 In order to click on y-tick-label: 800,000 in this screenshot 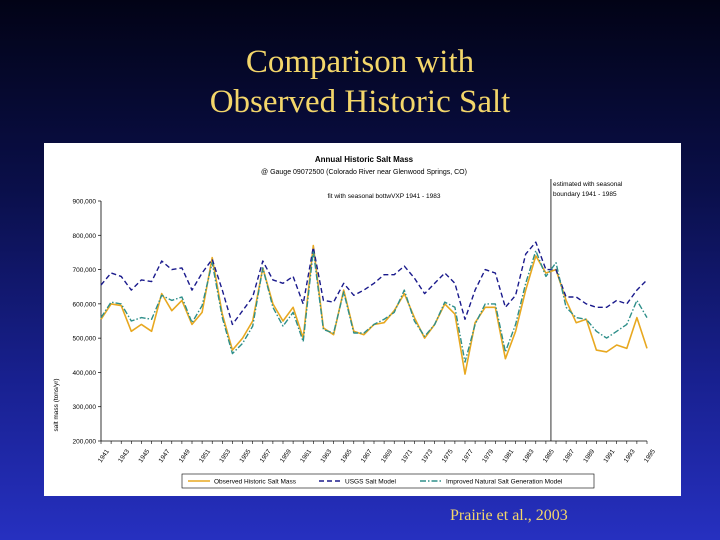, I will do `click(85, 236)`.